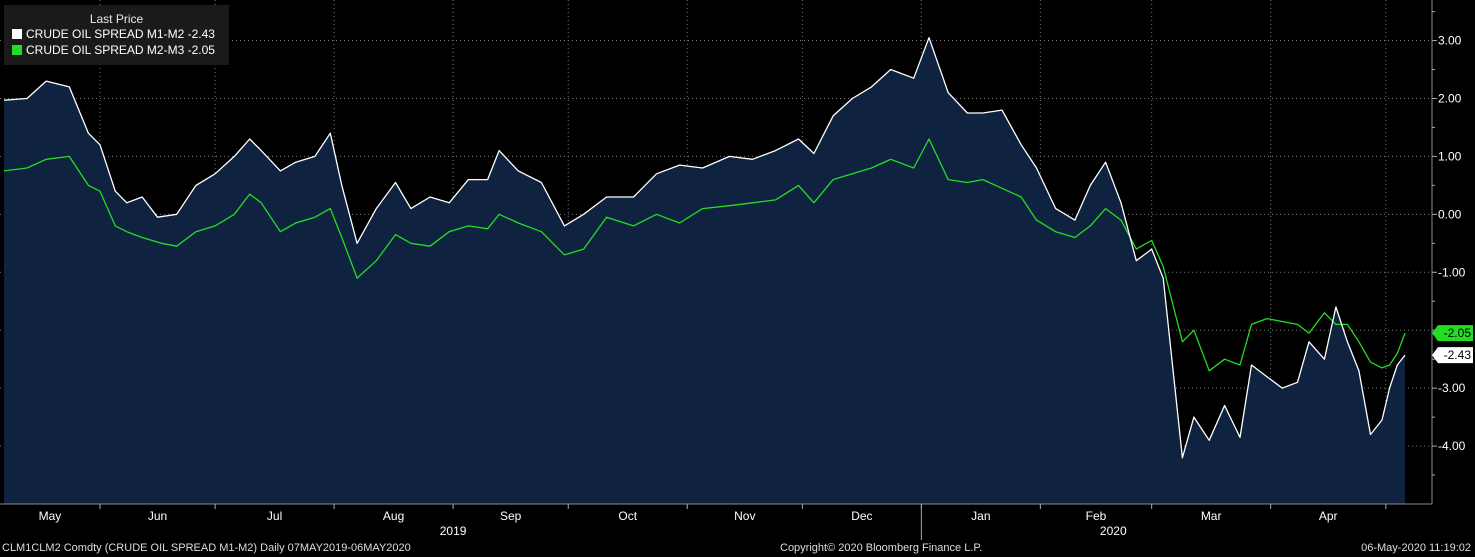 The height and width of the screenshot is (557, 1475). What do you see at coordinates (50, 516) in the screenshot?
I see `x-tick-label: May` at bounding box center [50, 516].